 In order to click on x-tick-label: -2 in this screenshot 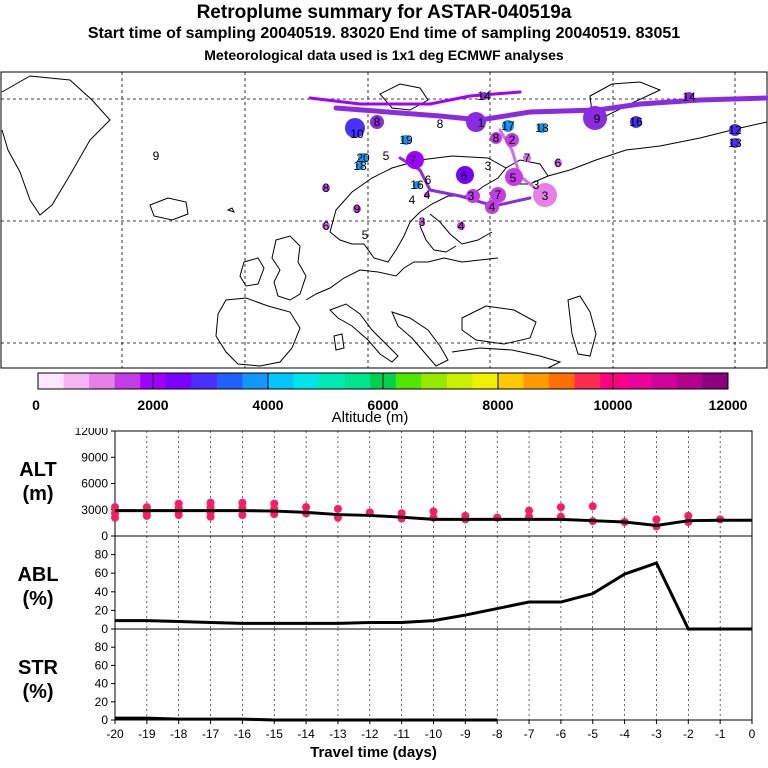, I will do `click(688, 734)`.